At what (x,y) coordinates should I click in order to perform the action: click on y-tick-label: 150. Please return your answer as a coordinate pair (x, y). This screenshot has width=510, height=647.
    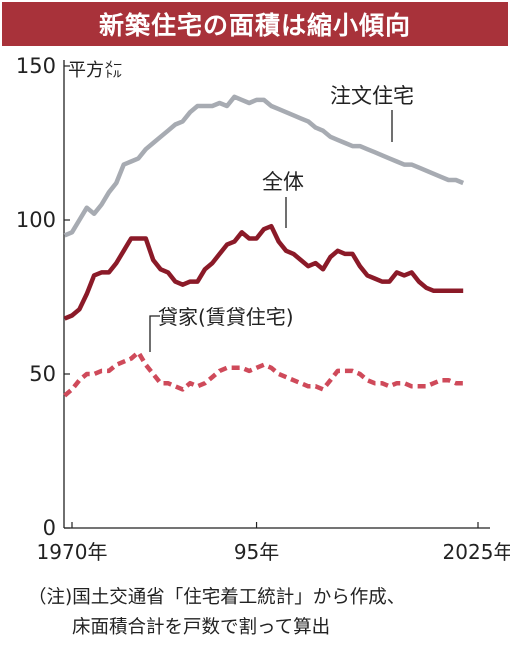
    Looking at the image, I should click on (36, 66).